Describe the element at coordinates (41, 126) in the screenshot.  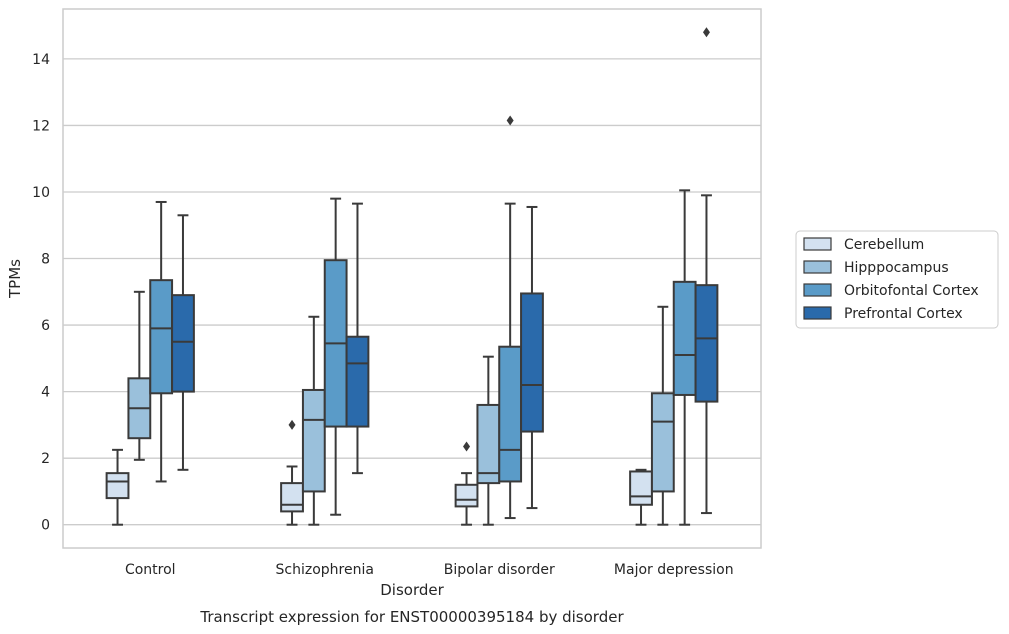
I see `y-tick-label: 12` at that location.